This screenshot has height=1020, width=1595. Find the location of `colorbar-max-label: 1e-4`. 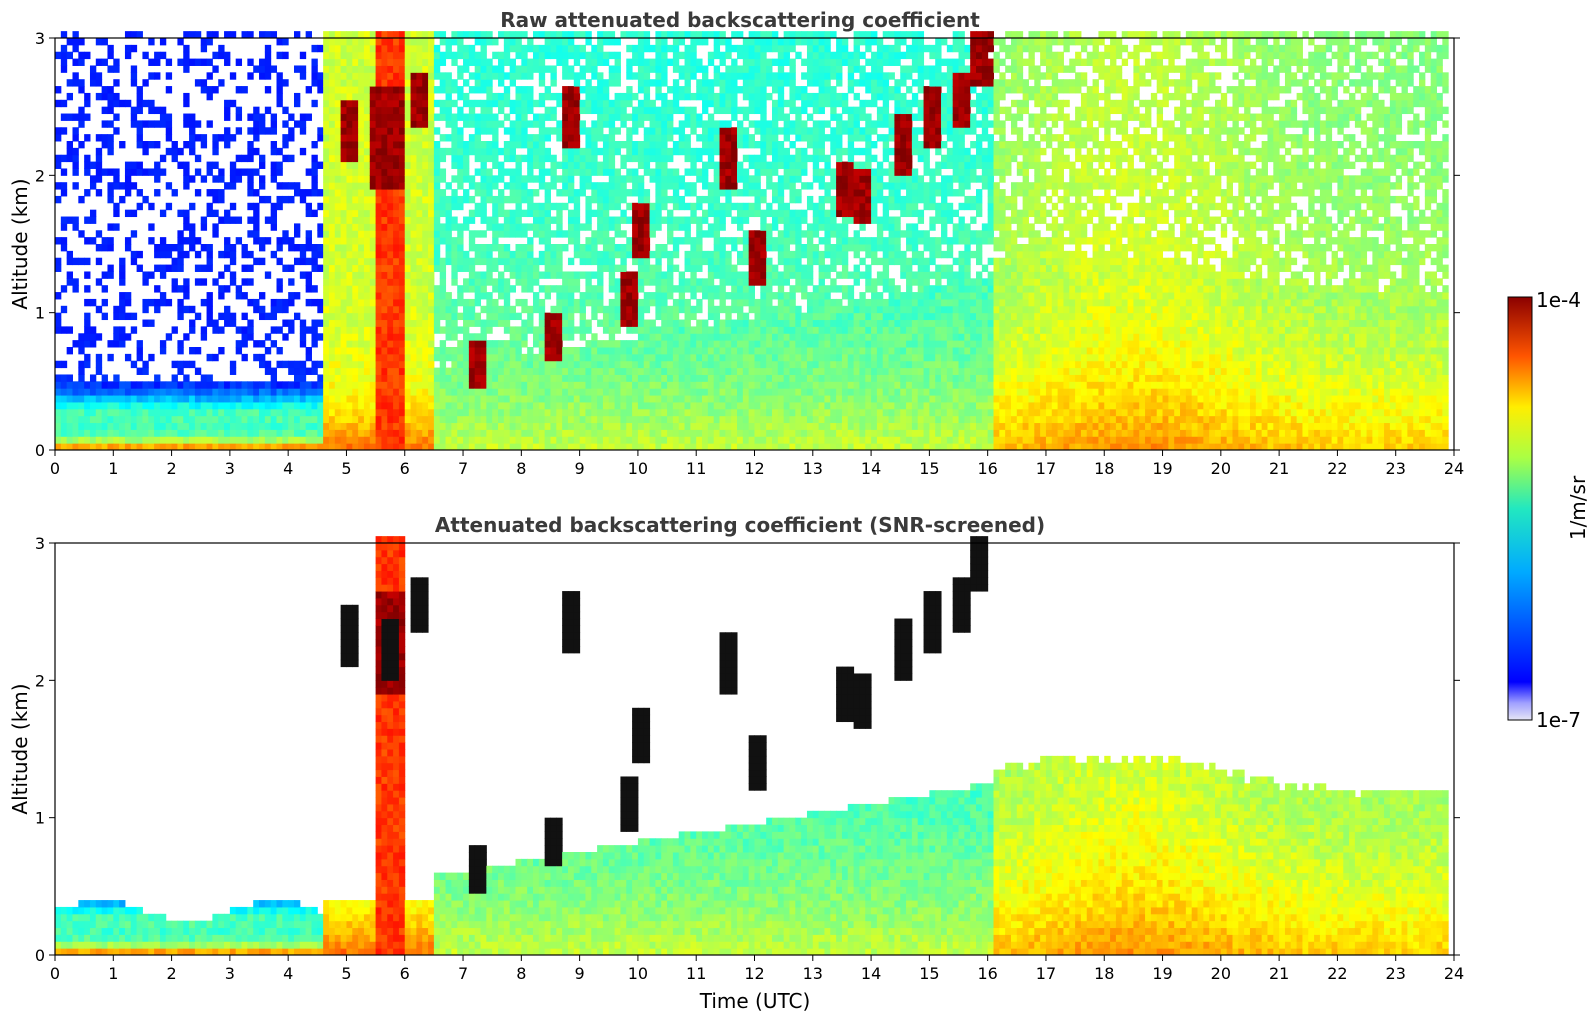

colorbar-max-label: 1e-4 is located at coordinates (1558, 300).